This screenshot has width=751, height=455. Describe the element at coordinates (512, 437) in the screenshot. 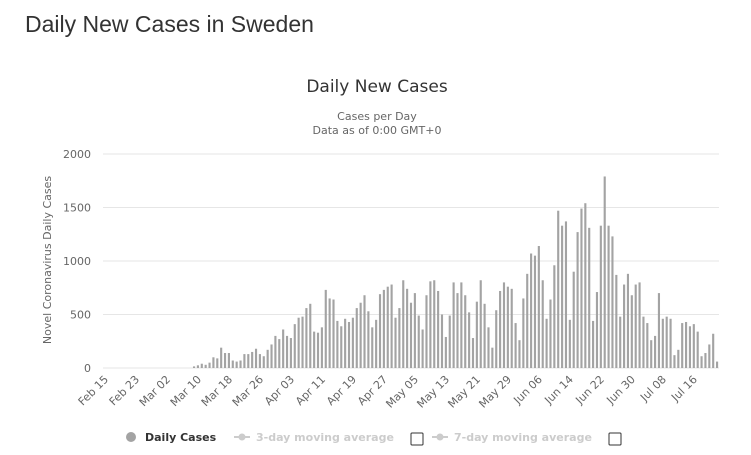

I see `legend-item-7-day-moving-average: 7-day moving average` at that location.